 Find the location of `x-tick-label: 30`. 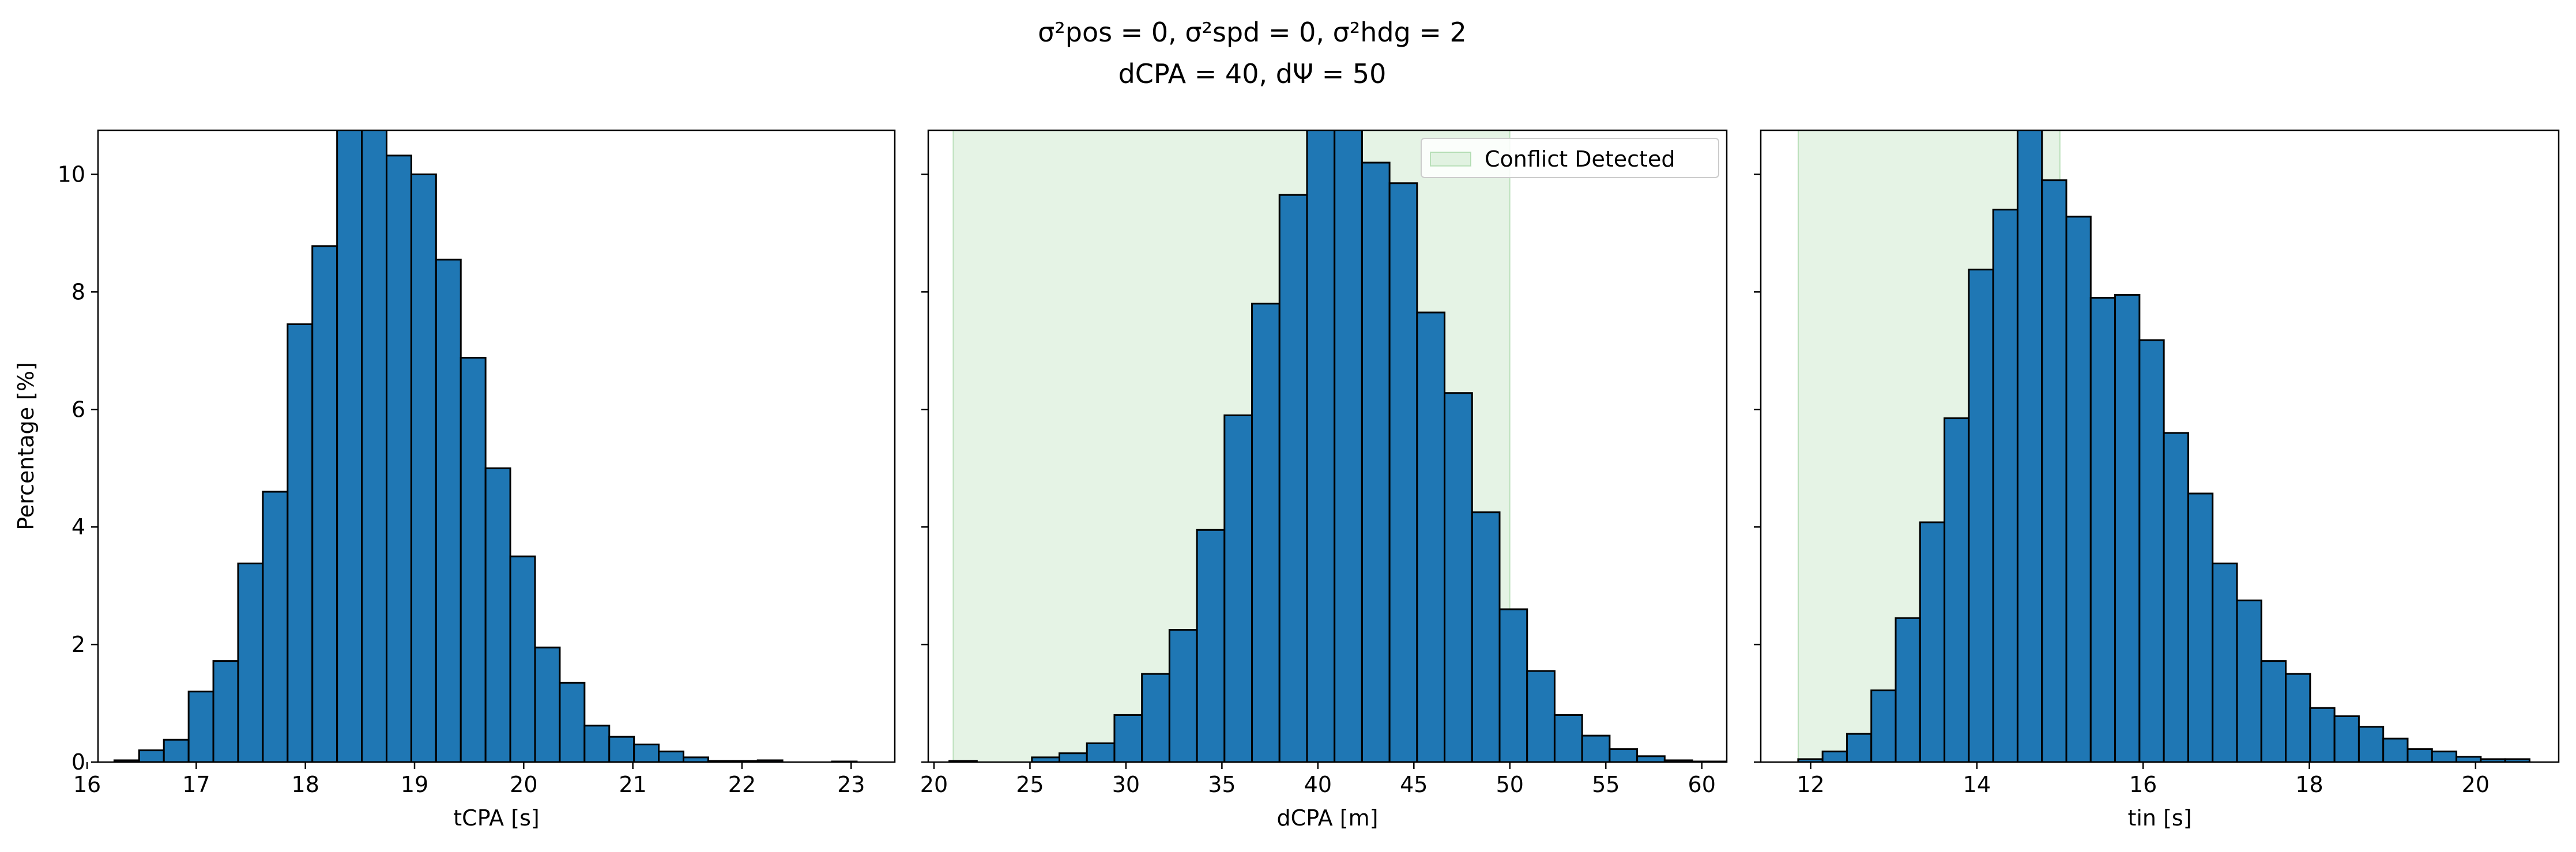

x-tick-label: 30 is located at coordinates (1126, 784).